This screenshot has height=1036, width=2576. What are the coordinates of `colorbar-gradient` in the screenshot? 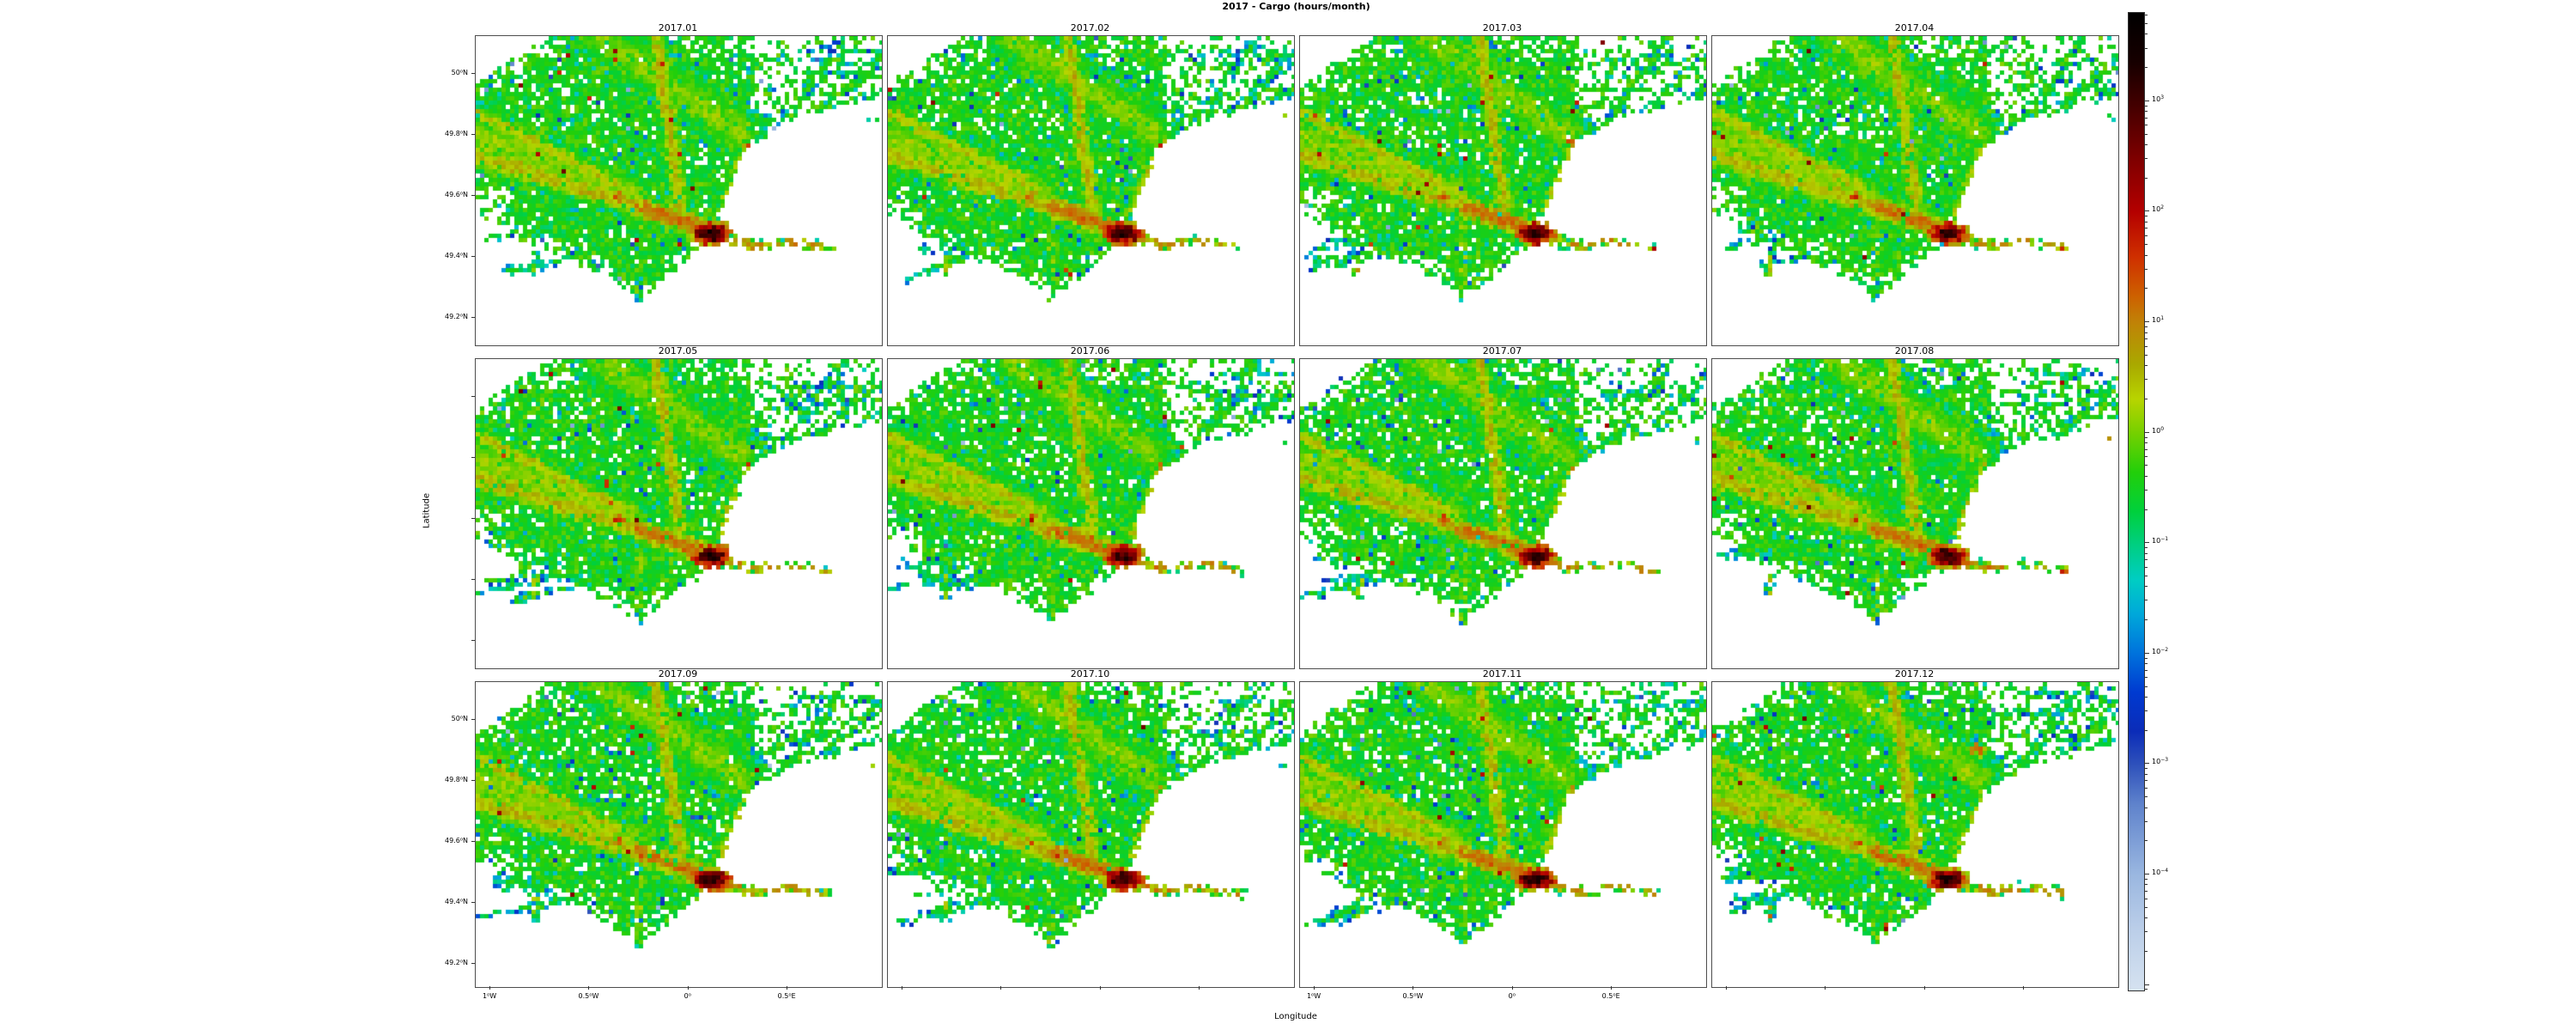 It's located at (2136, 501).